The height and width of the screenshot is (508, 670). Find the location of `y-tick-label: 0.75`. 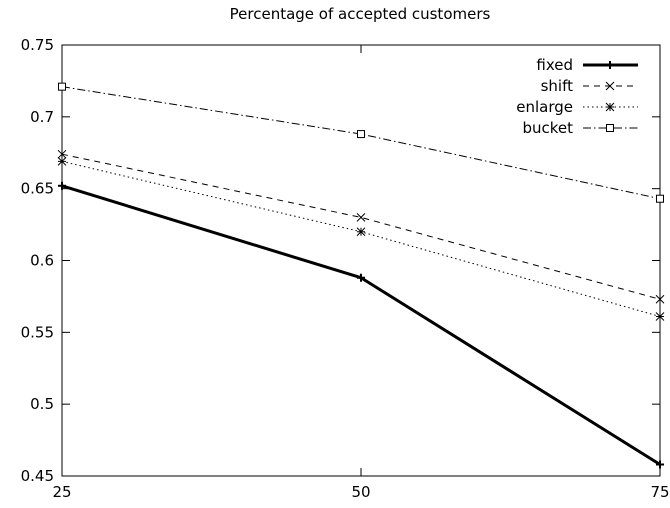

y-tick-label: 0.75 is located at coordinates (37, 45).